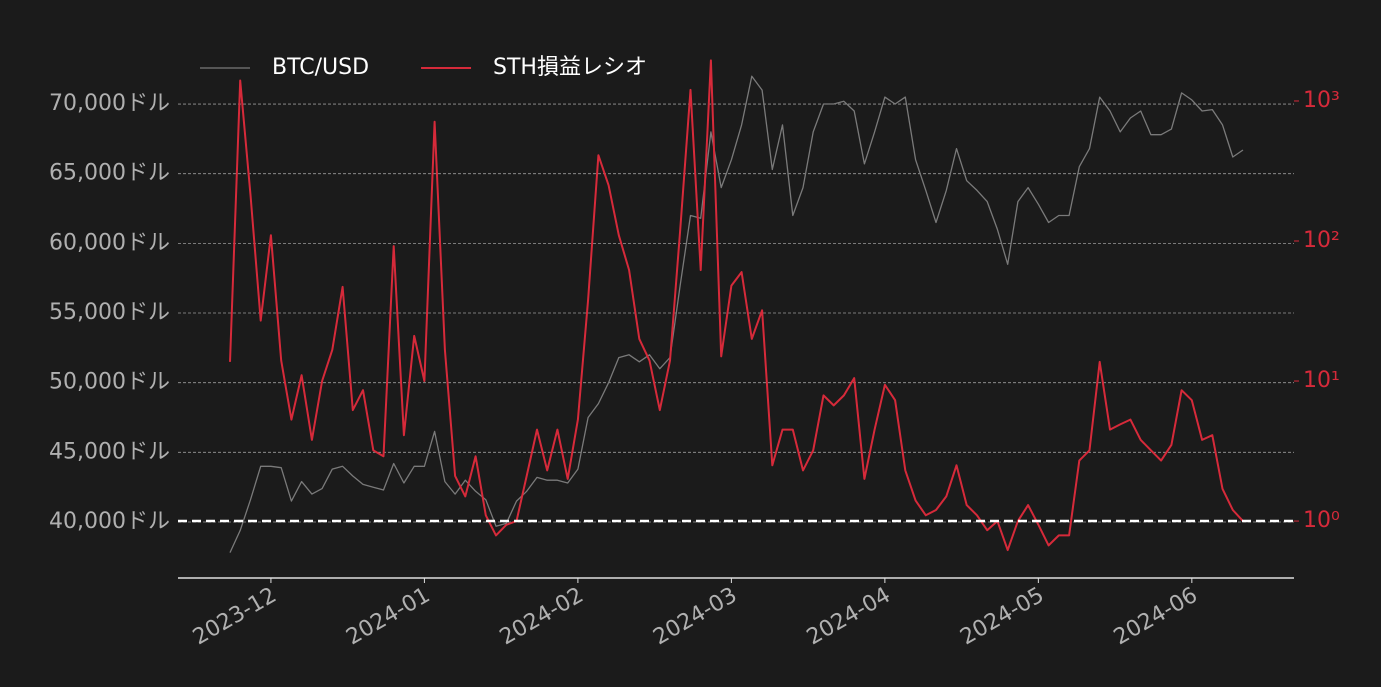 The width and height of the screenshot is (1381, 687). I want to click on x-tick-label: 2024-06, so click(1156, 617).